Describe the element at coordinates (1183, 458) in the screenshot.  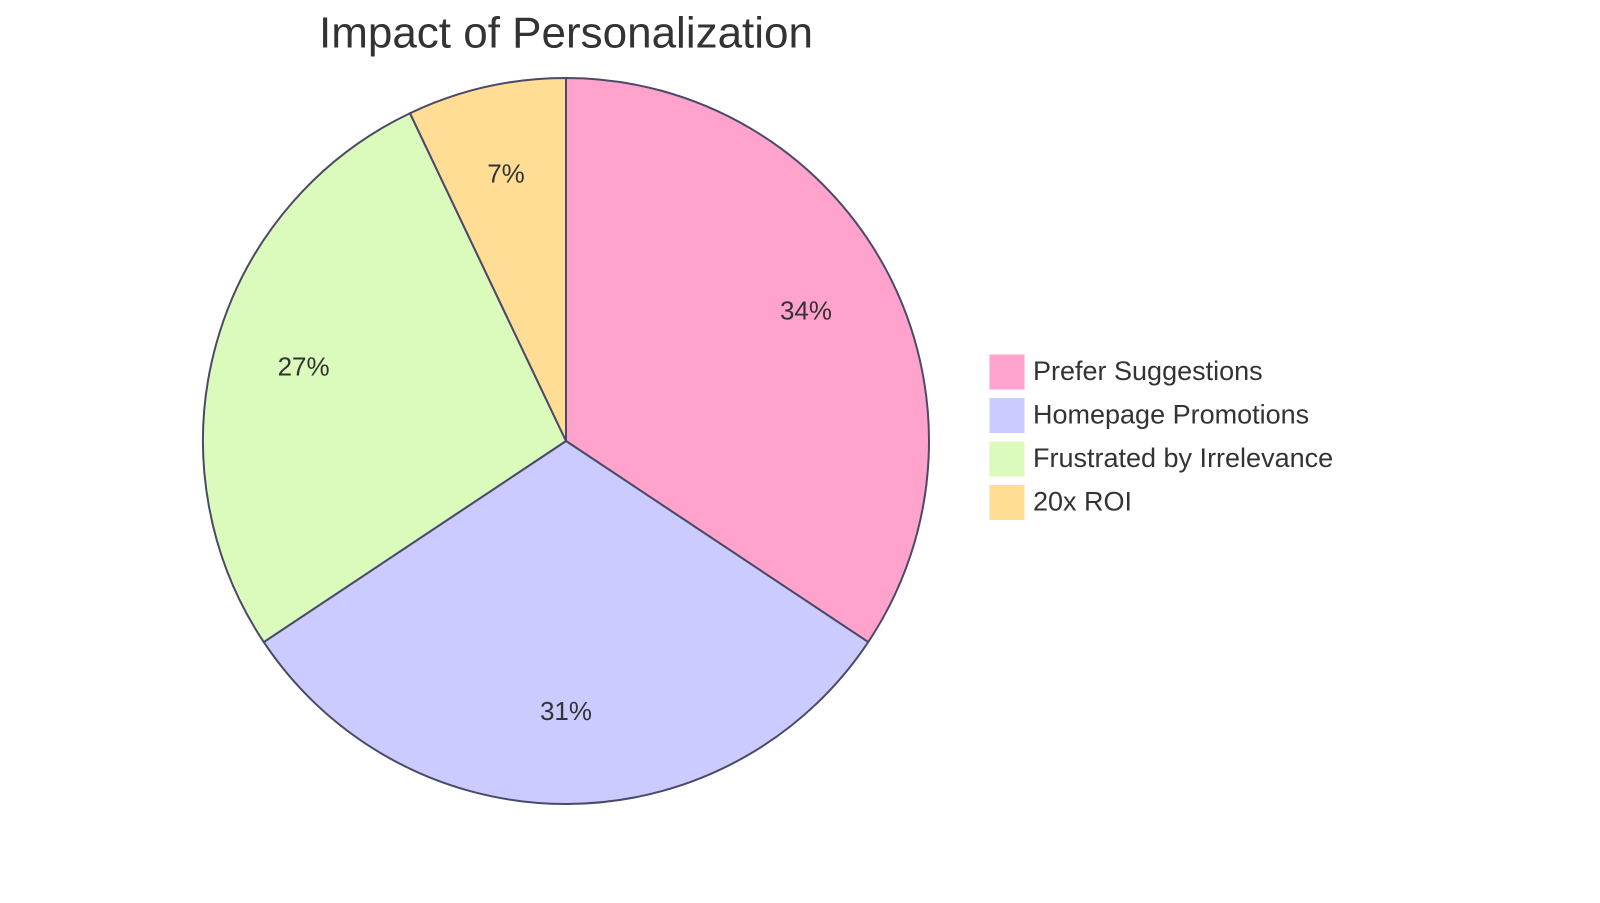
I see `legend-label: Frustrated by Irrelevance` at that location.